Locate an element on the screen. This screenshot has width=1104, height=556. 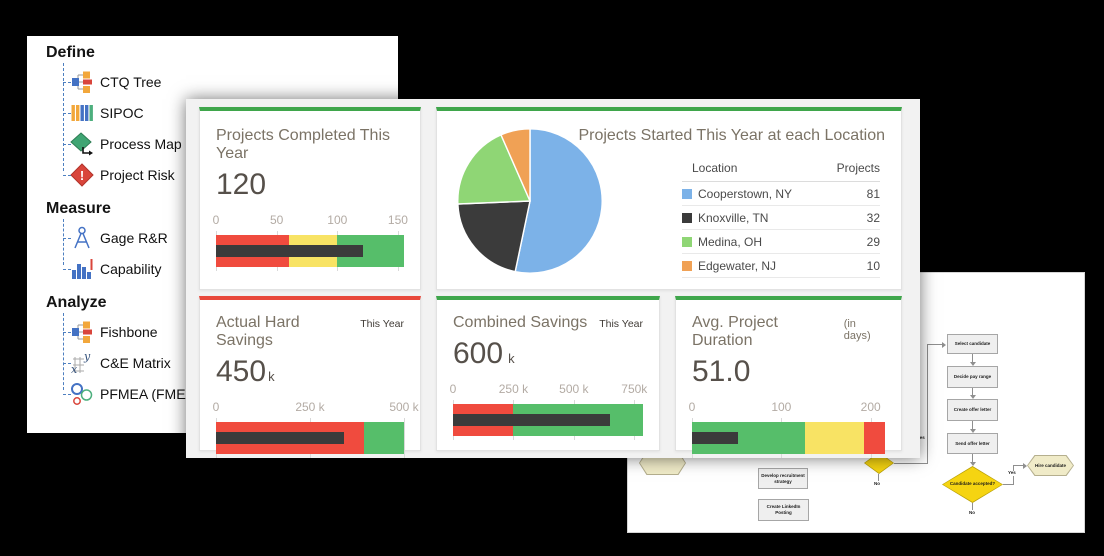
svg-text: y is located at coordinates (87, 357).